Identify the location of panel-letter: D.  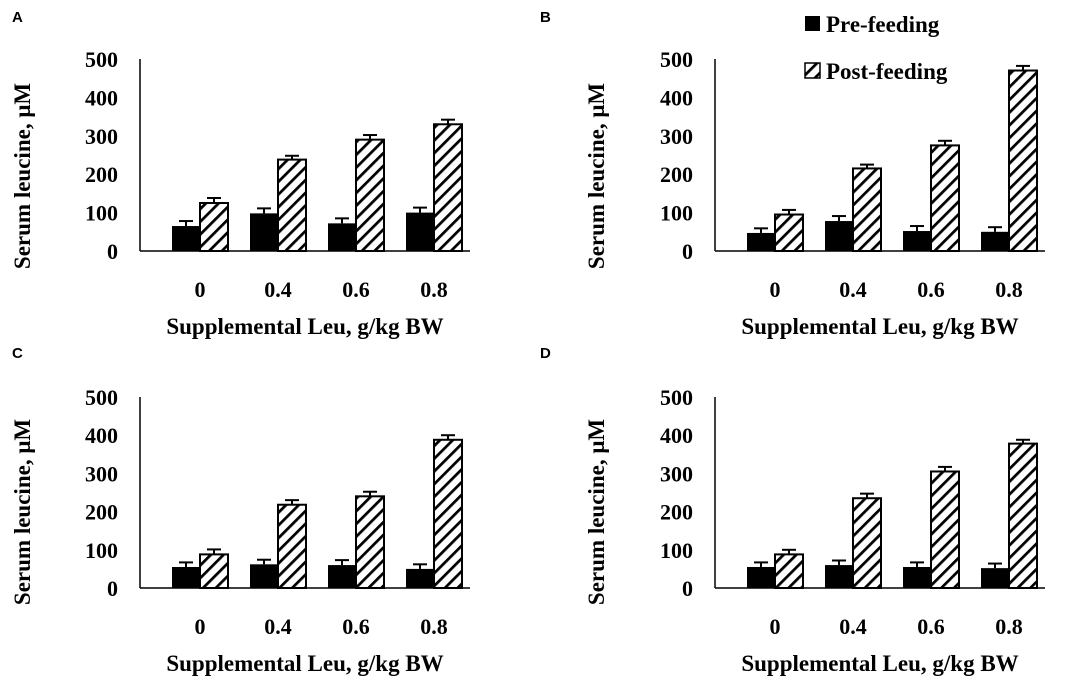
(545, 353).